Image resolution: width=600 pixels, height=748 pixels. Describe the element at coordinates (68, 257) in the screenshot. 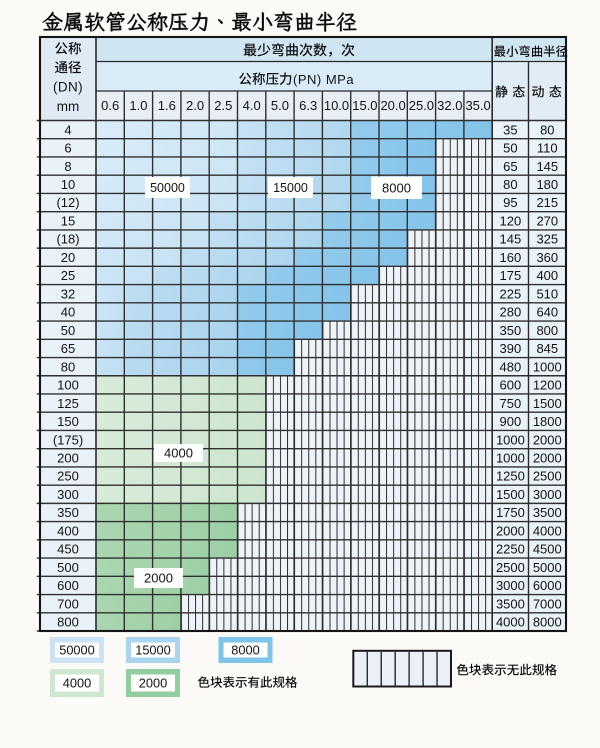

I see `svg-text: 20` at that location.